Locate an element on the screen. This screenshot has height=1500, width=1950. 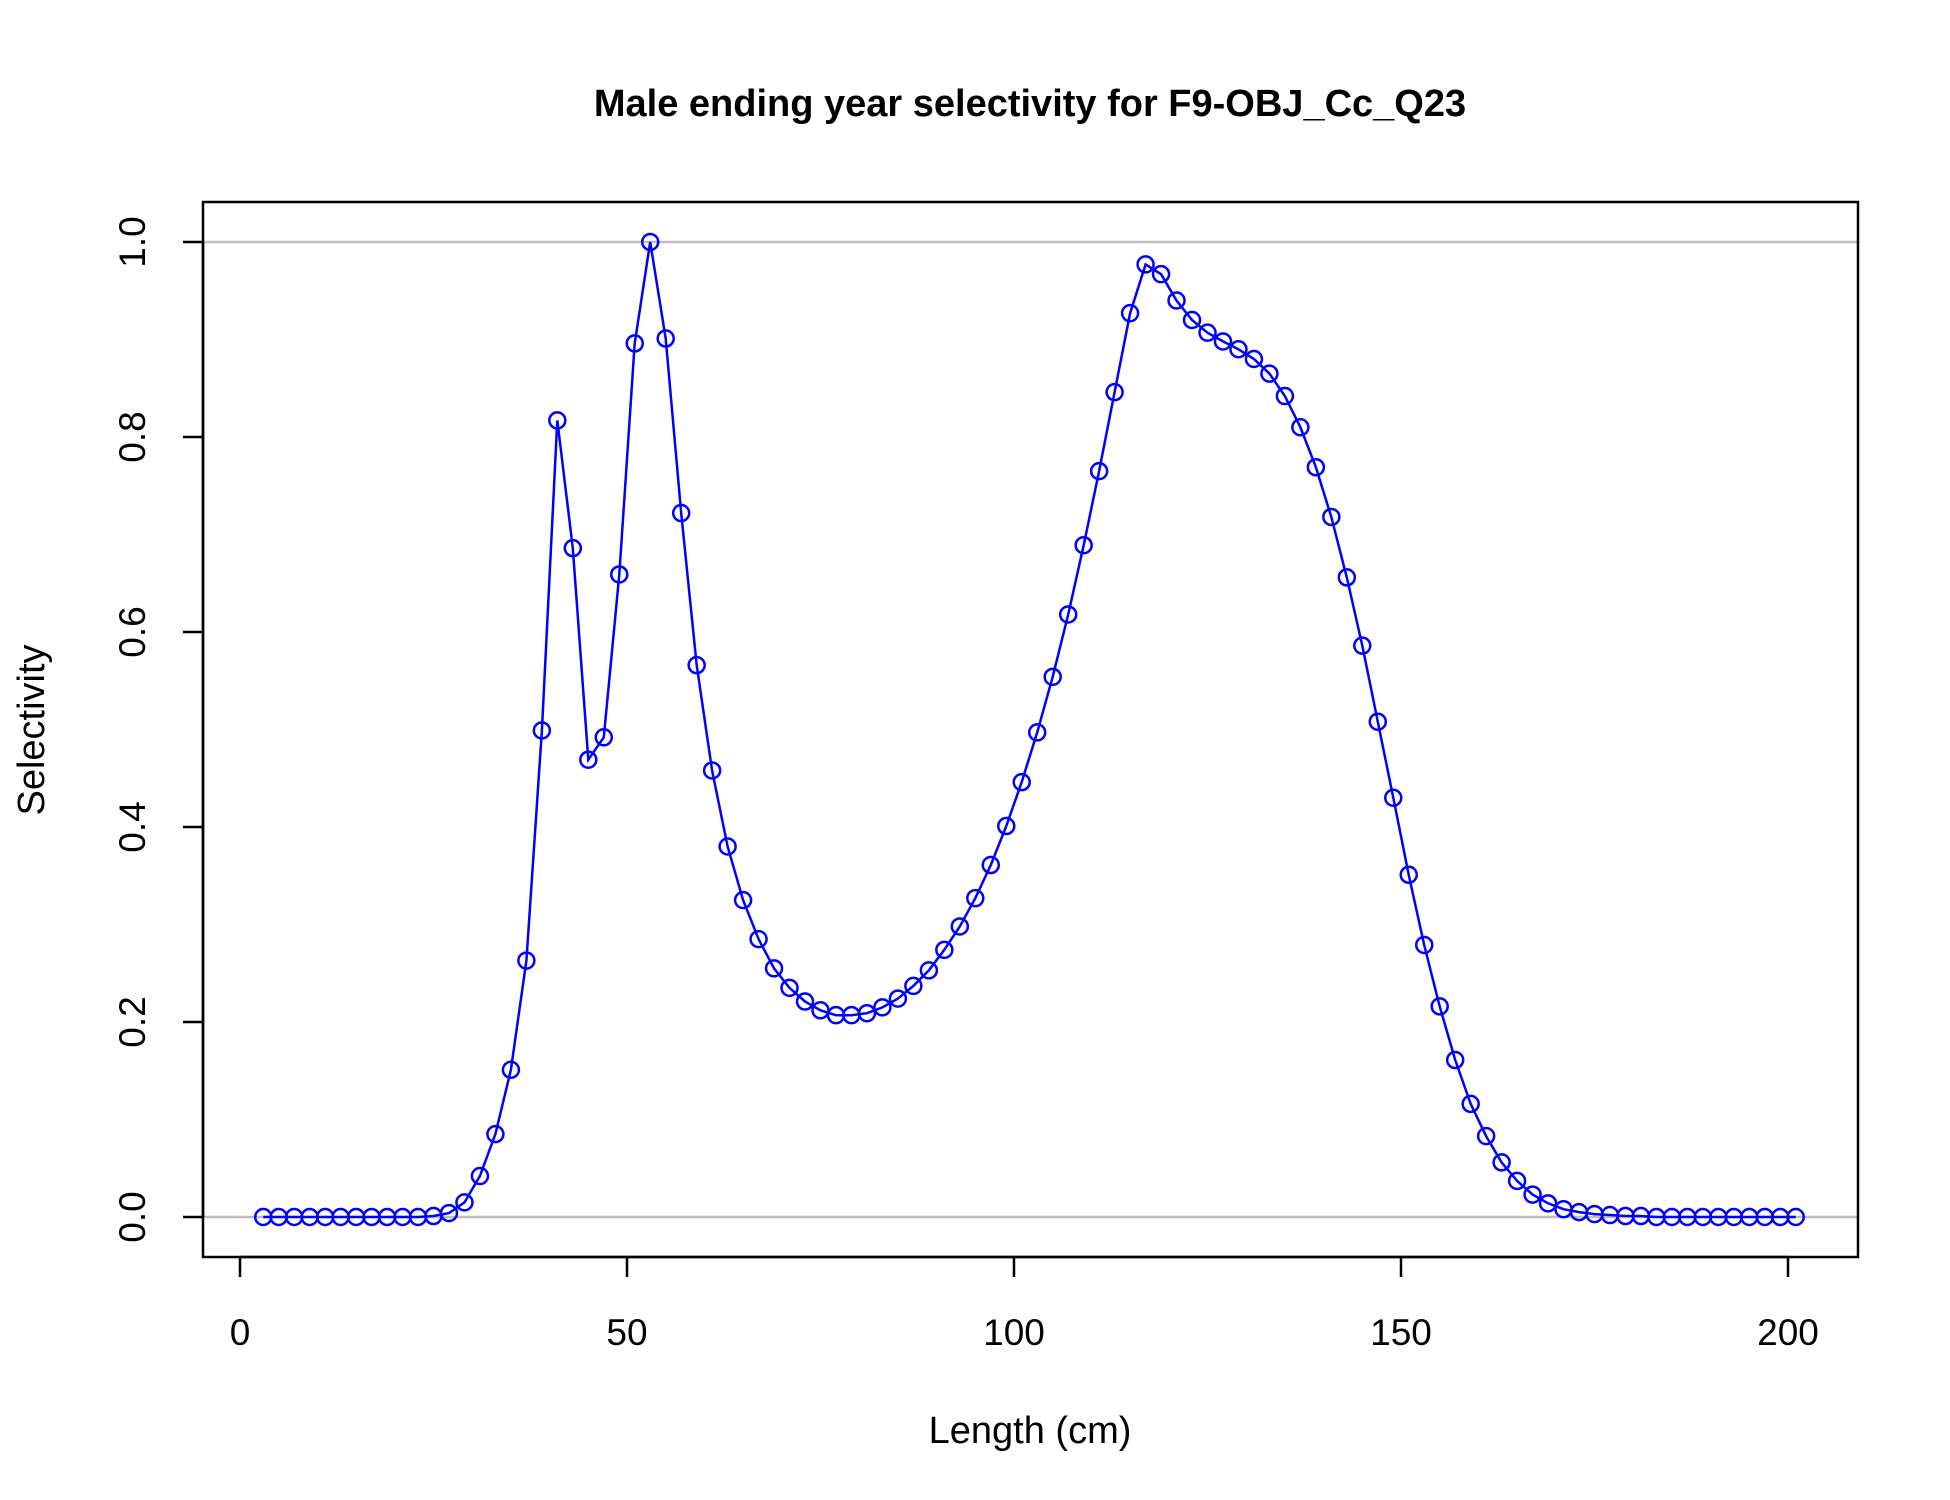
x-tick-label: 50 is located at coordinates (626, 1332).